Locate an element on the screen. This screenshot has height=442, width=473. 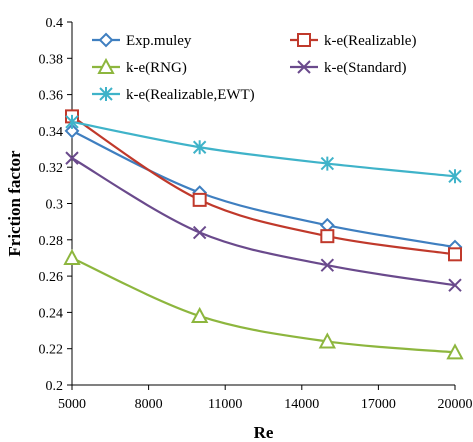
y-tick-label: 0.26 is located at coordinates (51, 277).